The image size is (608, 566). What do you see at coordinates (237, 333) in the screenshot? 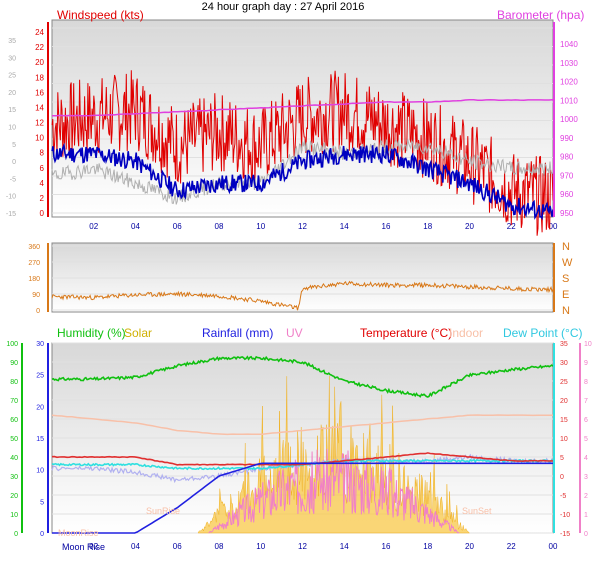
I see `rainfall-label: Rainfall (mm)` at bounding box center [237, 333].